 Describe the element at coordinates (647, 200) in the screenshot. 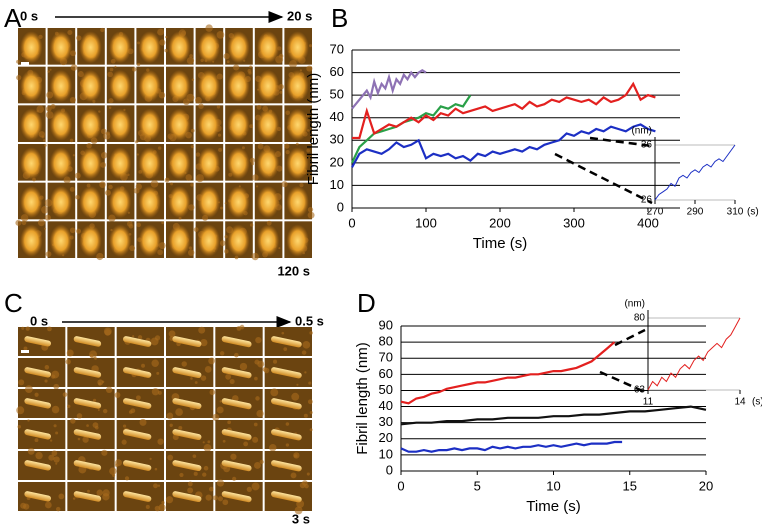

I see `y-tick-label: 26` at that location.